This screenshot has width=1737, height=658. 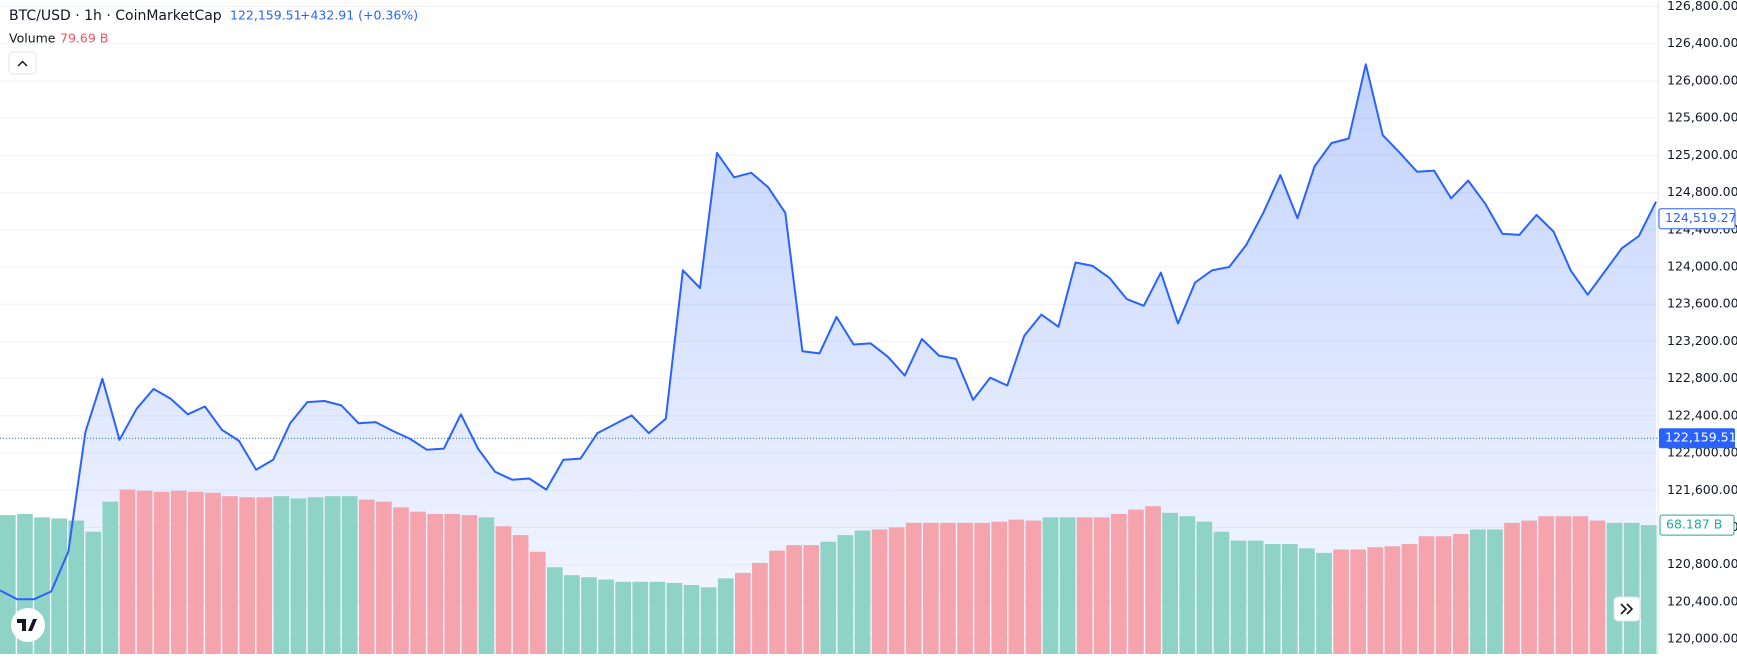 What do you see at coordinates (1701, 437) in the screenshot?
I see `price-line-label: 122,159.51` at bounding box center [1701, 437].